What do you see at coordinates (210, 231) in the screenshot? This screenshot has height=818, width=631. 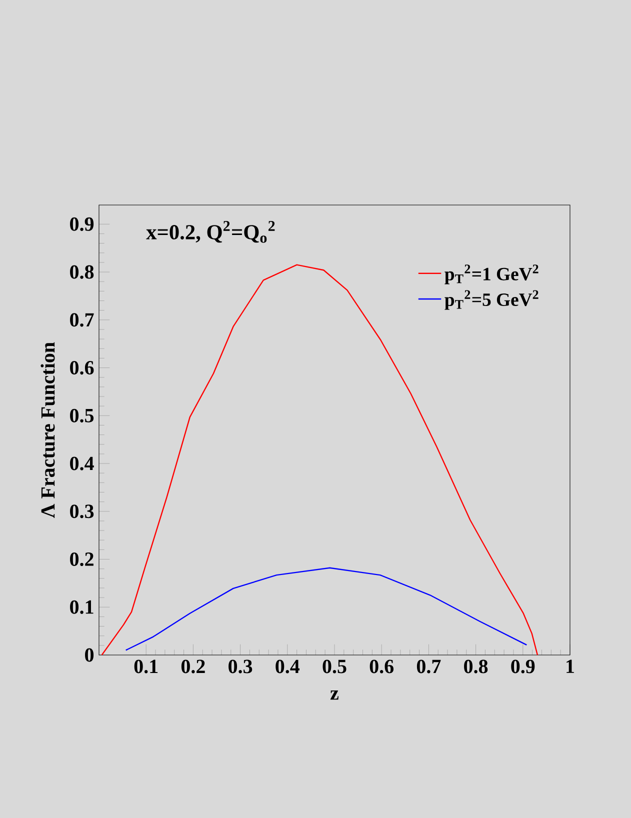 I see `annotation: x=0.2, Q$^{2}$=Q$_{o}$2` at bounding box center [210, 231].